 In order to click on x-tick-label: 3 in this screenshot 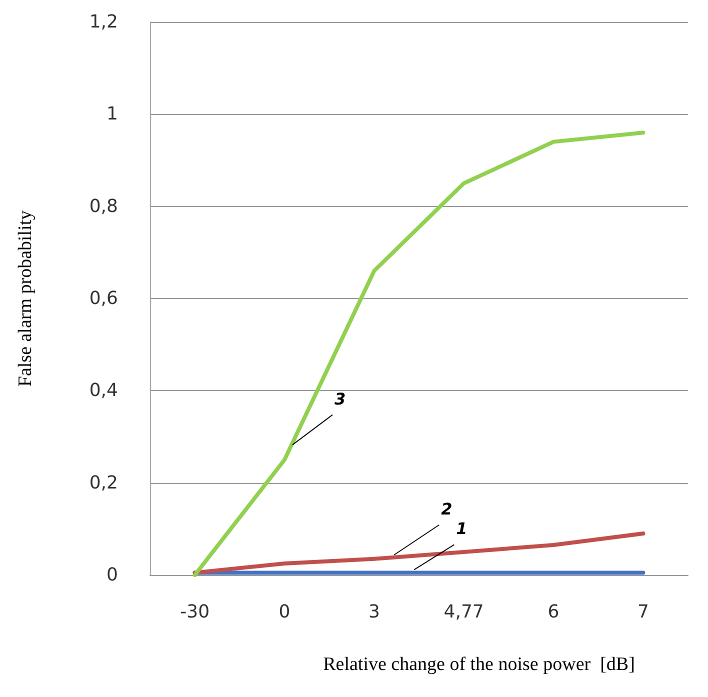, I will do `click(374, 612)`.